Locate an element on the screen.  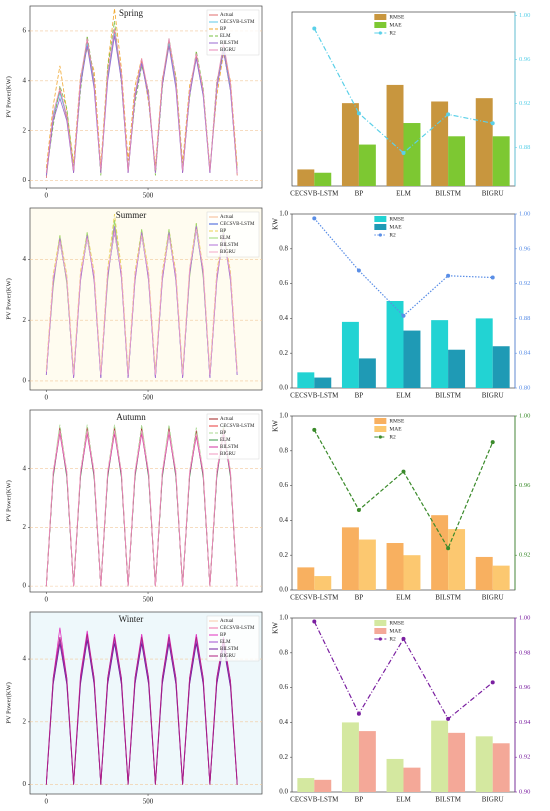
y2-tick-label: 0.88 is located at coordinates (524, 147).